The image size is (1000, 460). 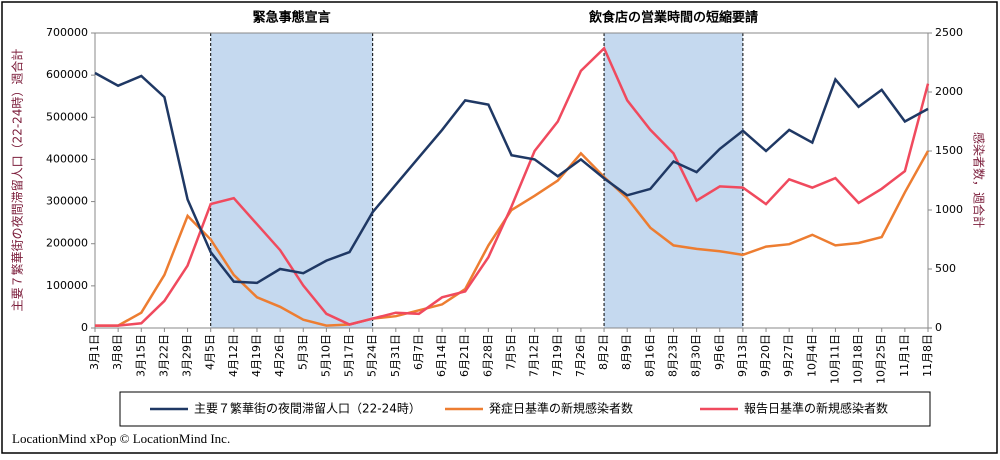 What do you see at coordinates (949, 32) in the screenshot?
I see `y2-tick-label: 2500` at bounding box center [949, 32].